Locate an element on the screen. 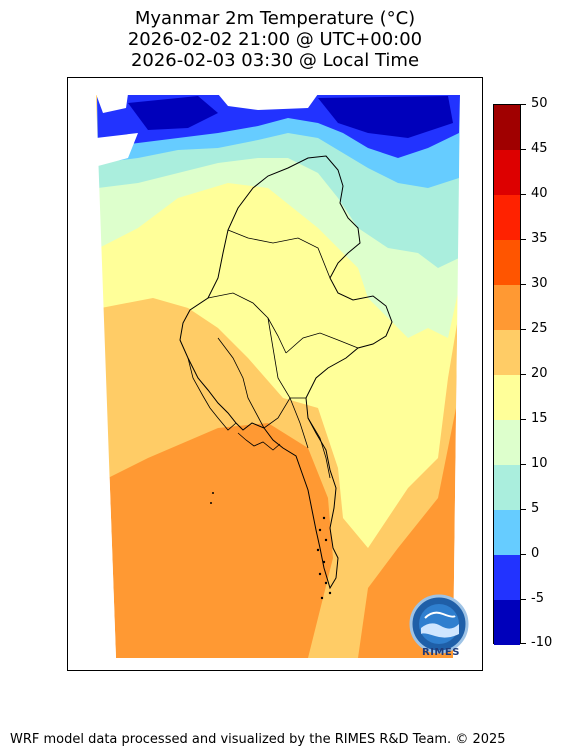 This screenshot has height=756, width=562. cb-label-25: 25 is located at coordinates (539, 328).